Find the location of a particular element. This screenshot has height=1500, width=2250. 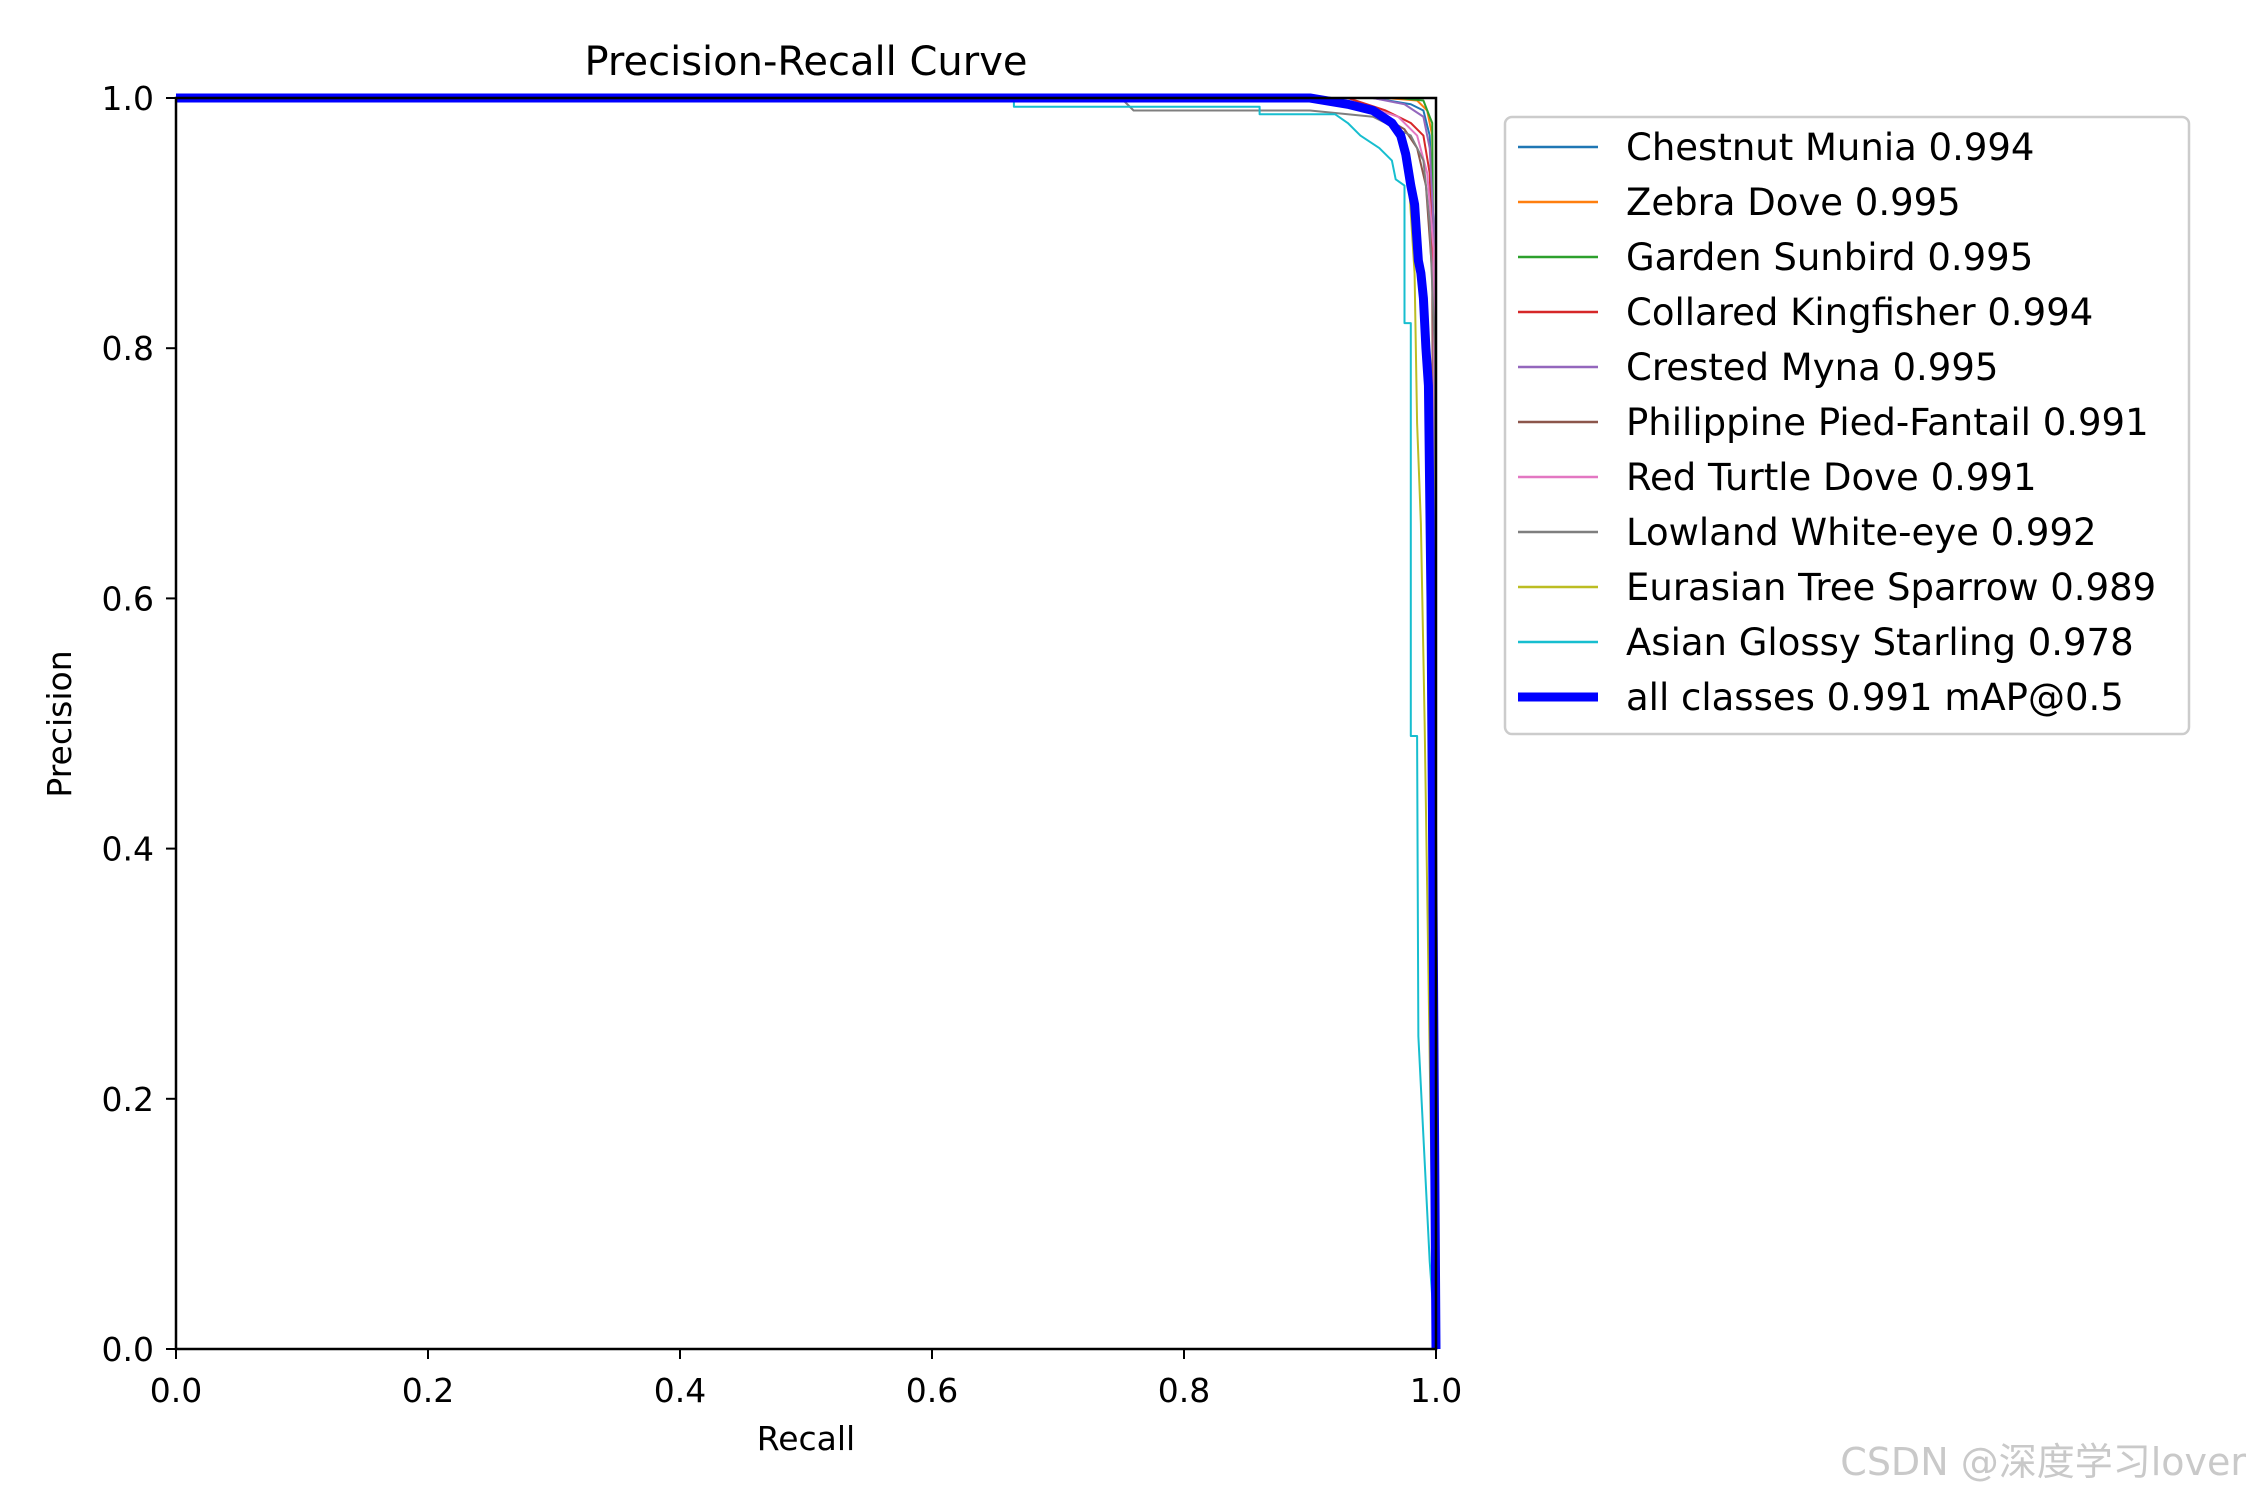

legend-label-9: Asian Glossy Starling 0.978 is located at coordinates (1880, 642).